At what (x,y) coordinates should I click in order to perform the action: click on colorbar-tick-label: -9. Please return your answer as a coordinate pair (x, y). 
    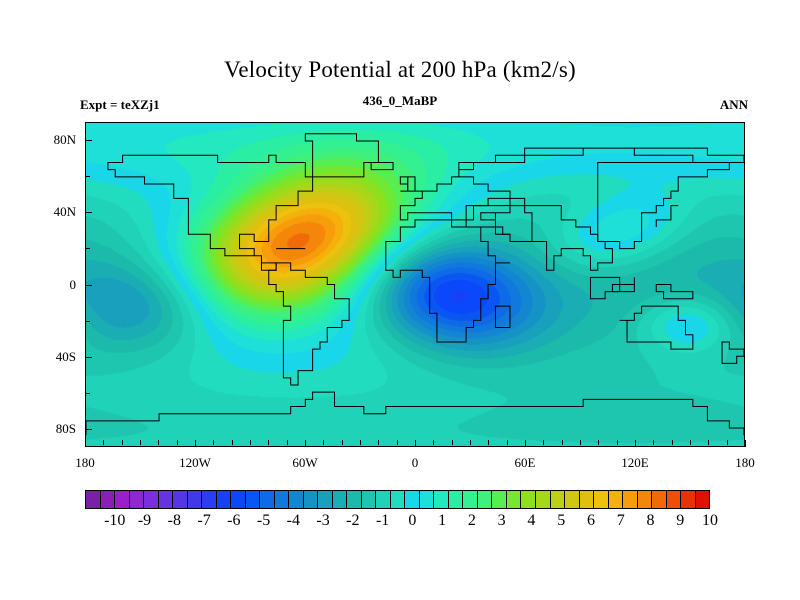
    Looking at the image, I should click on (144, 520).